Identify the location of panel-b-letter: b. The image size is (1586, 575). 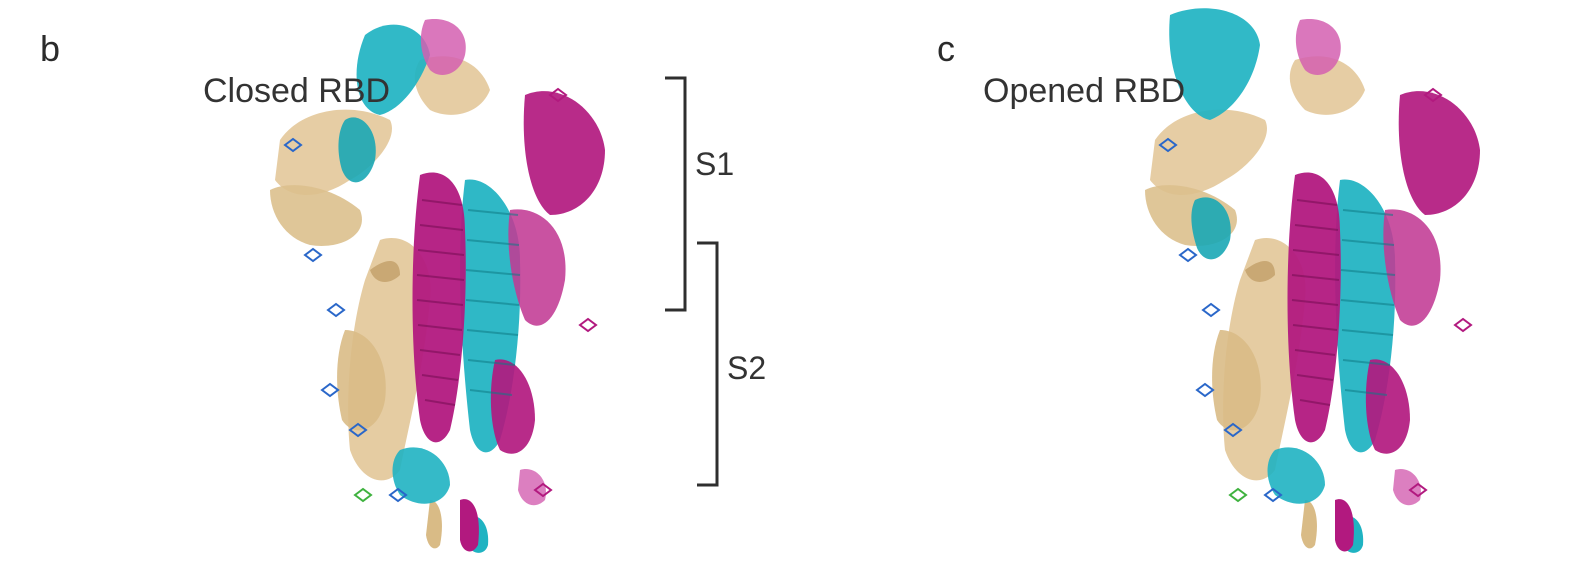
(50, 48).